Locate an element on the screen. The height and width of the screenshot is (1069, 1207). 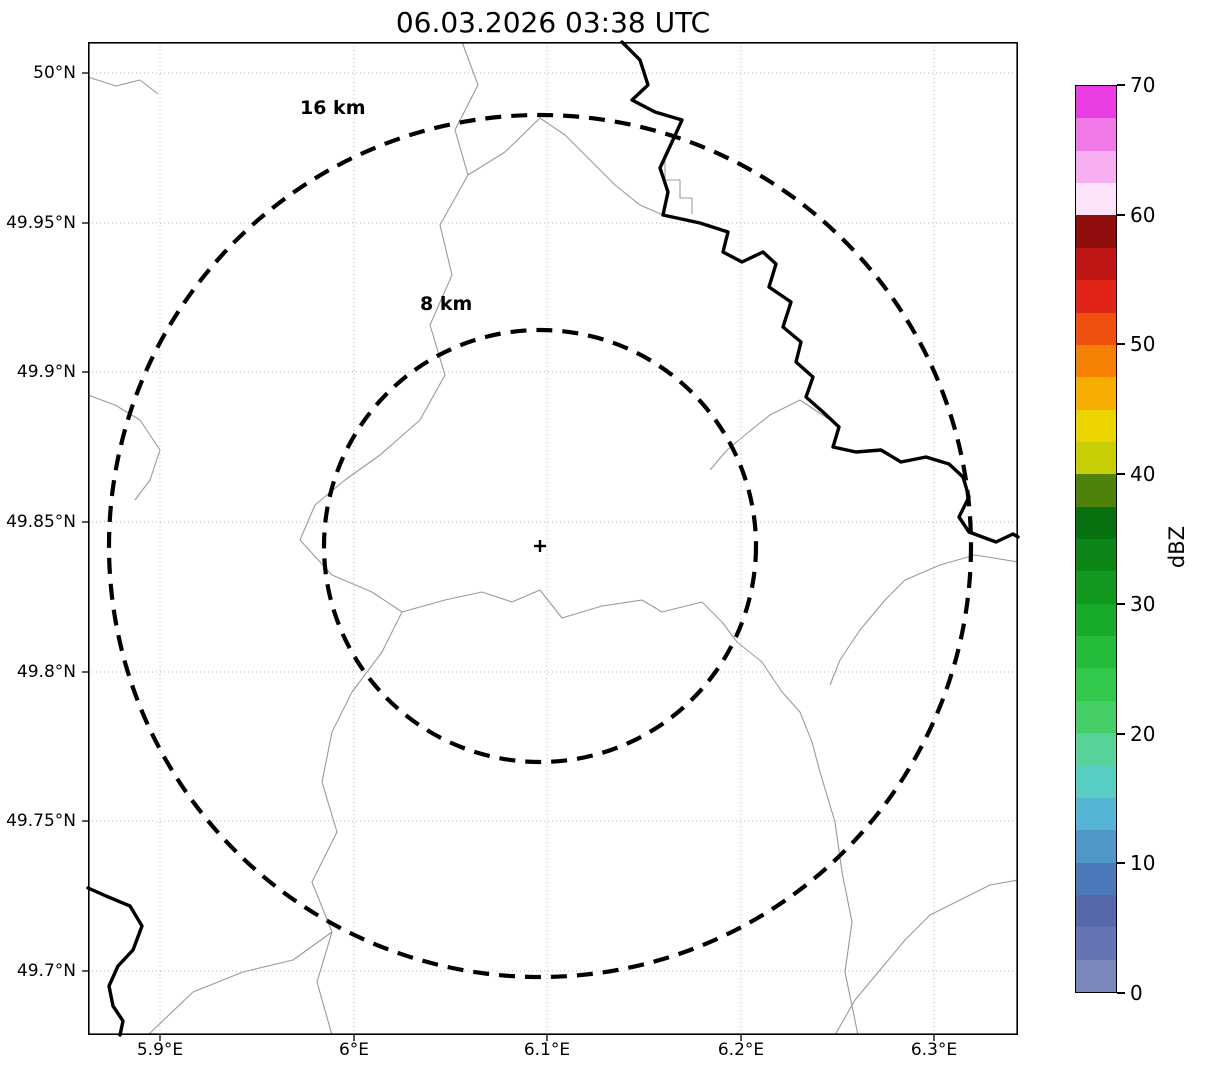
river-line is located at coordinates (115, 961).